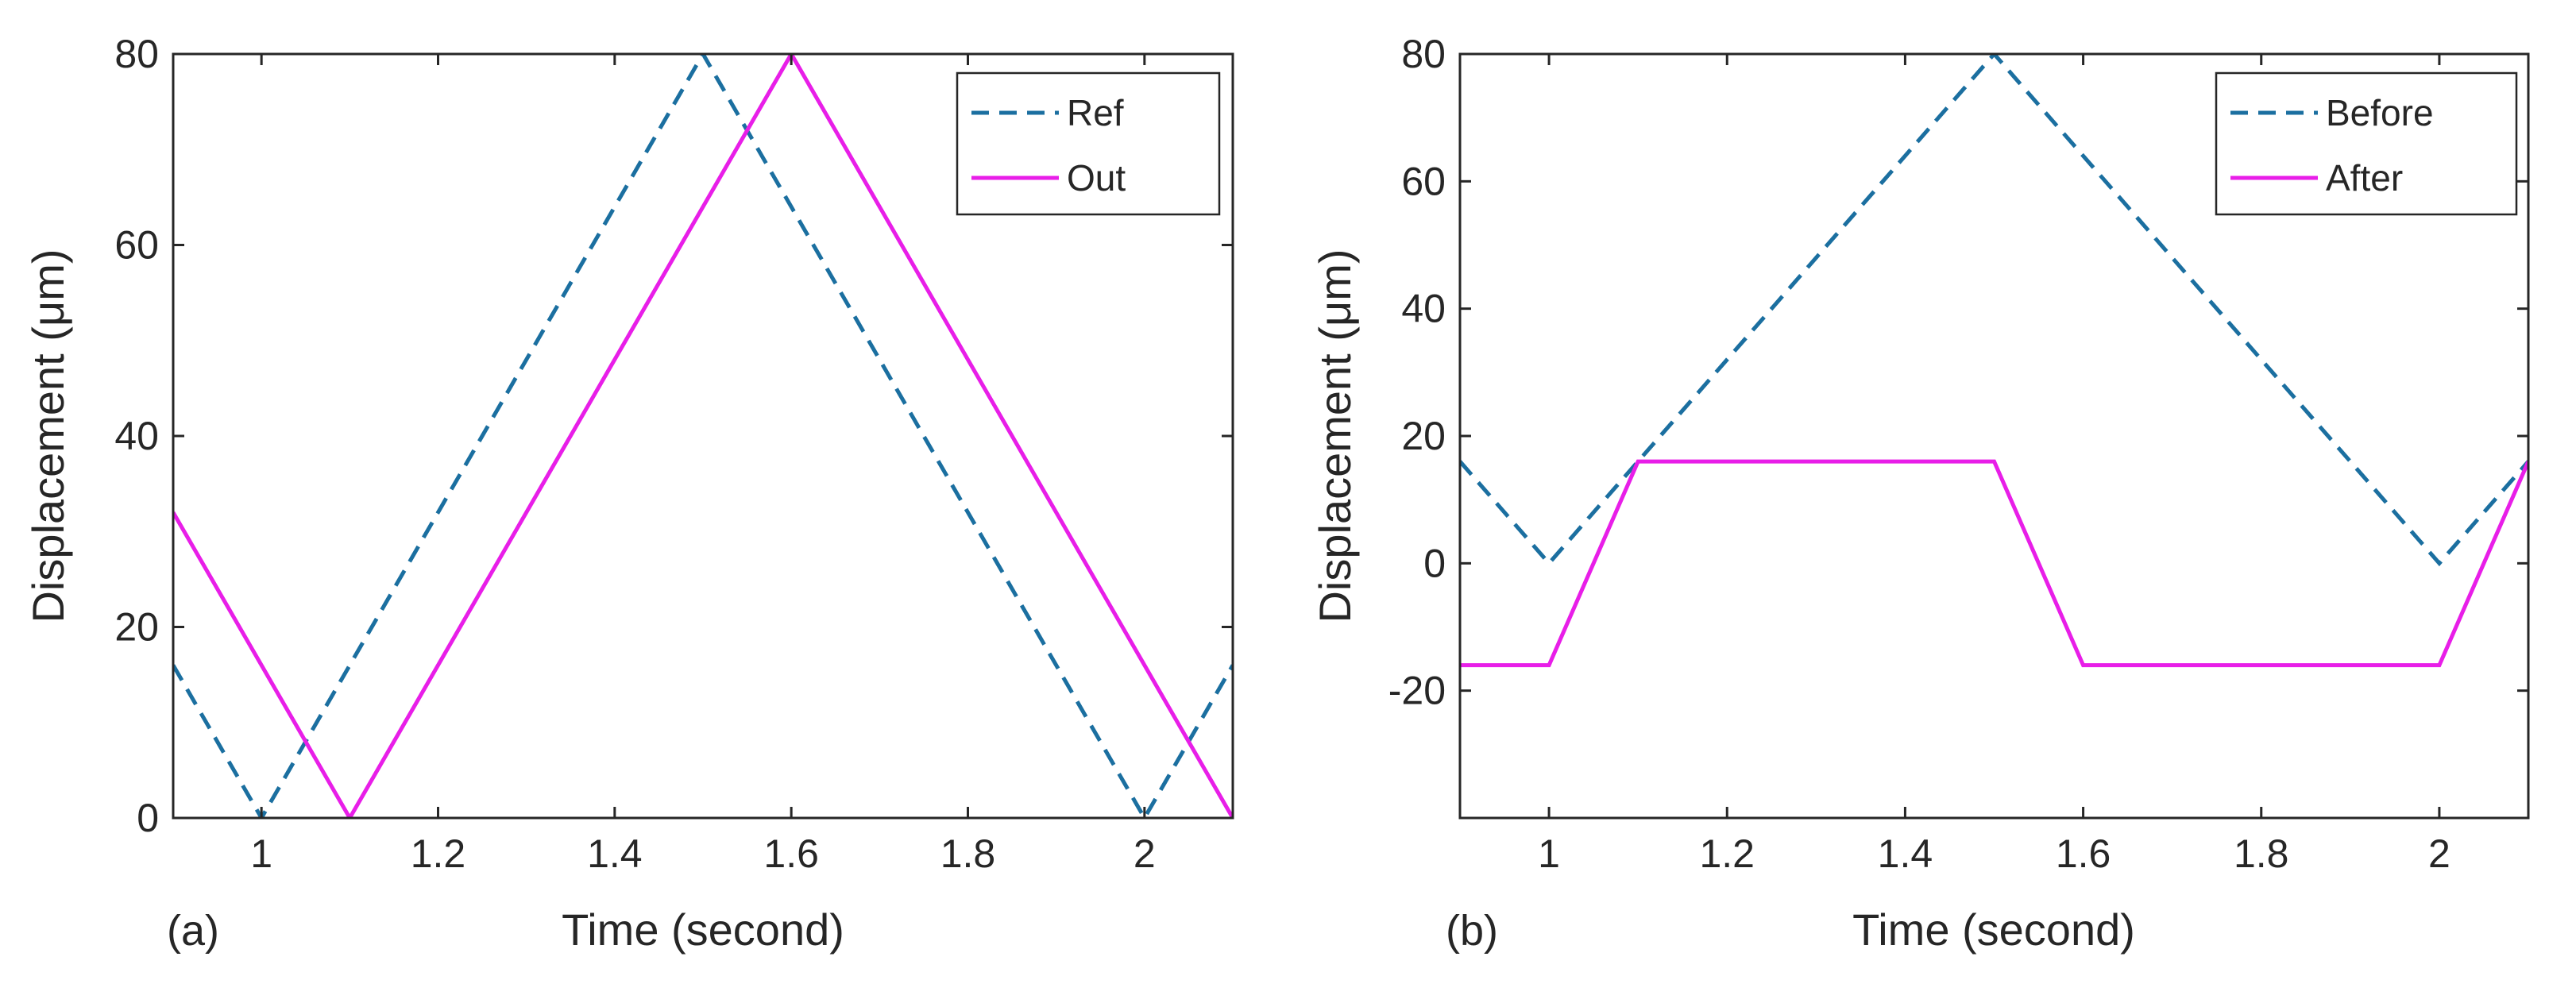 This screenshot has width=2576, height=1003. Describe the element at coordinates (1472, 931) in the screenshot. I see `panel-label: (b)` at that location.